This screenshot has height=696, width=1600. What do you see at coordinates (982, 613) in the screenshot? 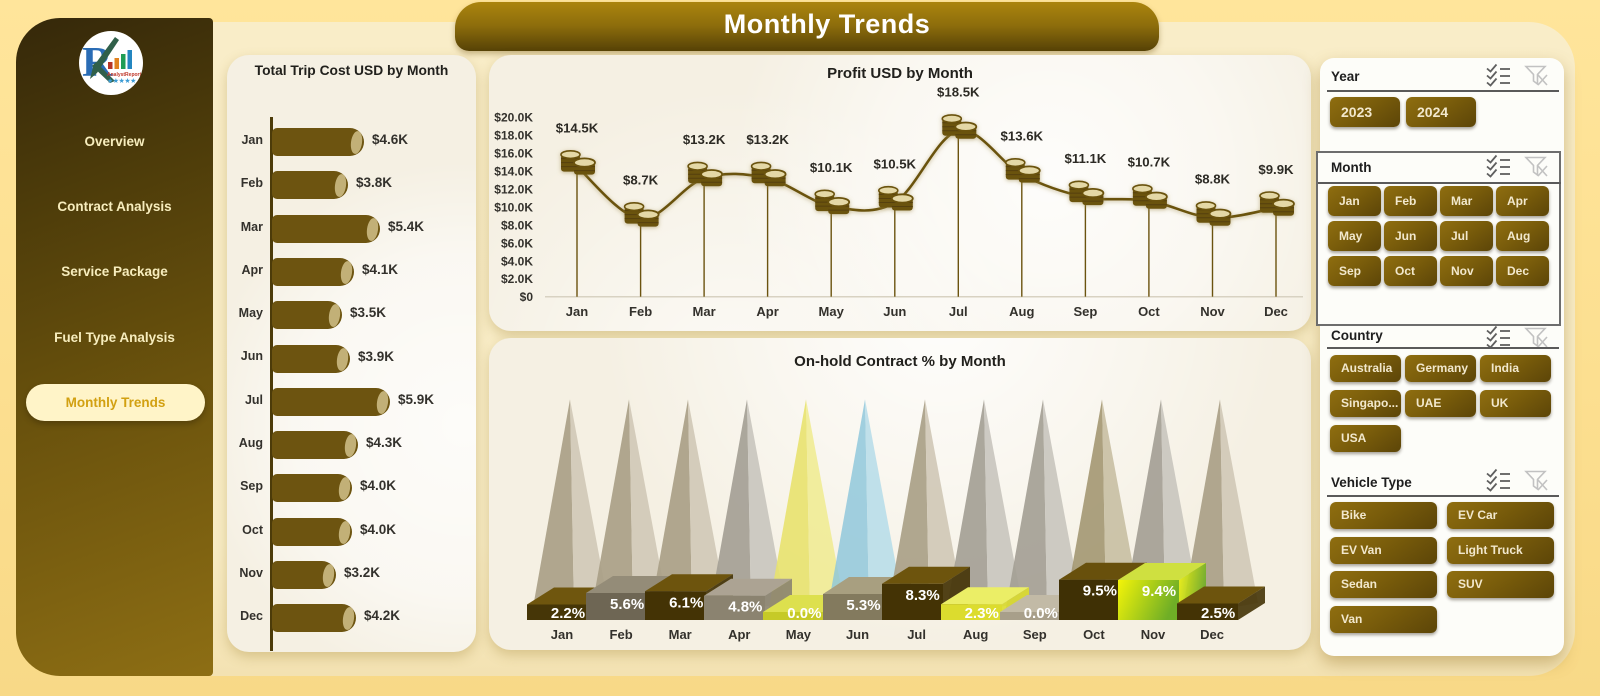
I see `svg-text: 2.3%` at bounding box center [982, 613].